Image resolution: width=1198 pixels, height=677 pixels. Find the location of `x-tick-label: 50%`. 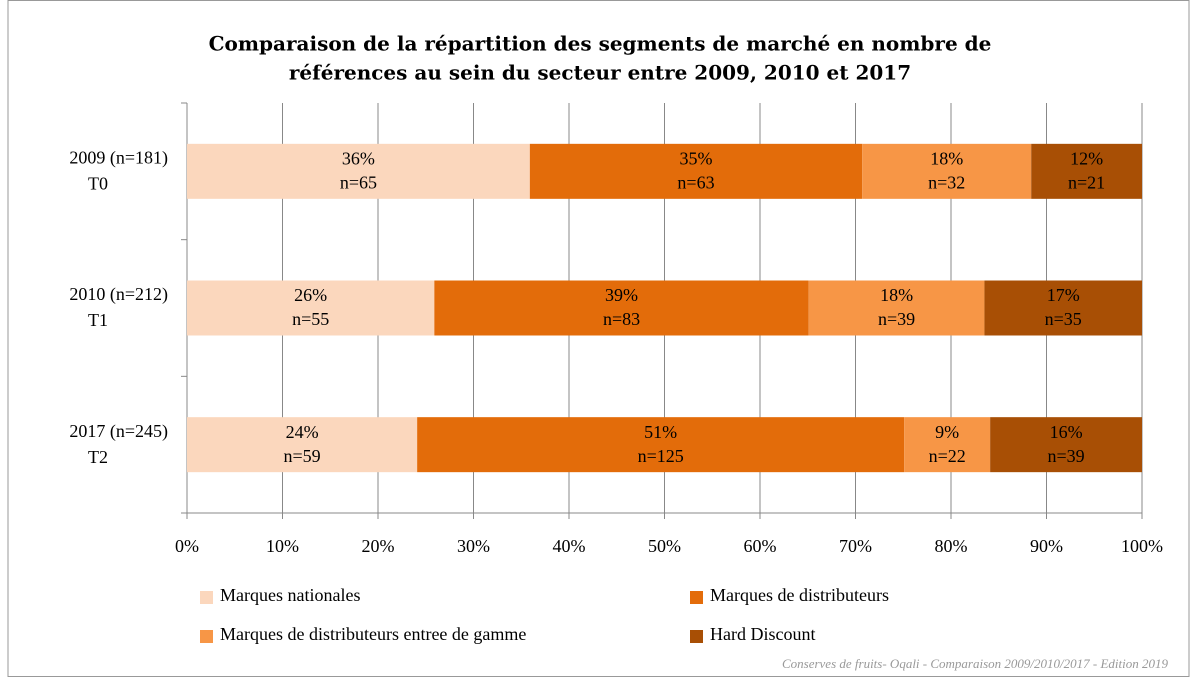

x-tick-label: 50% is located at coordinates (664, 546).